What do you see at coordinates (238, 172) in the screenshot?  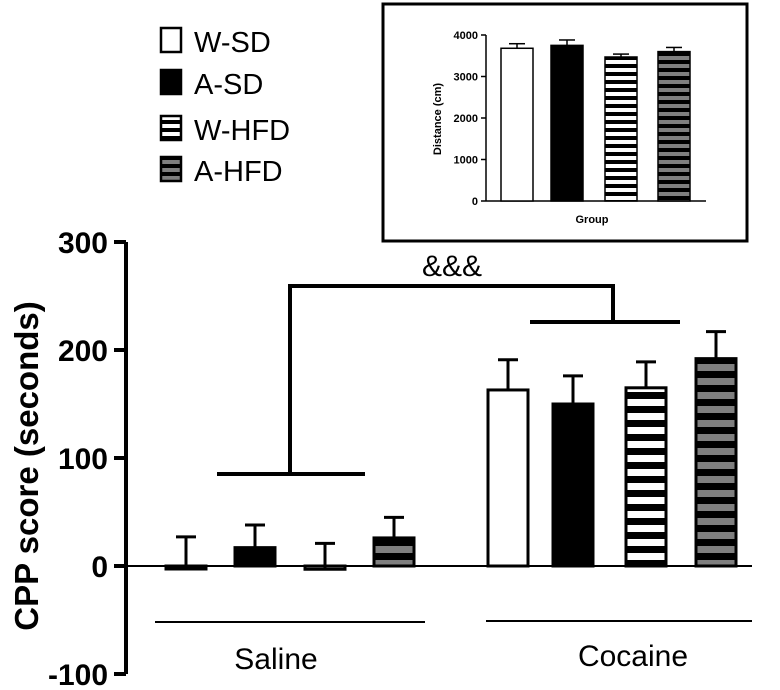 I see `legend-label-a-hfd: A-HFD` at bounding box center [238, 172].